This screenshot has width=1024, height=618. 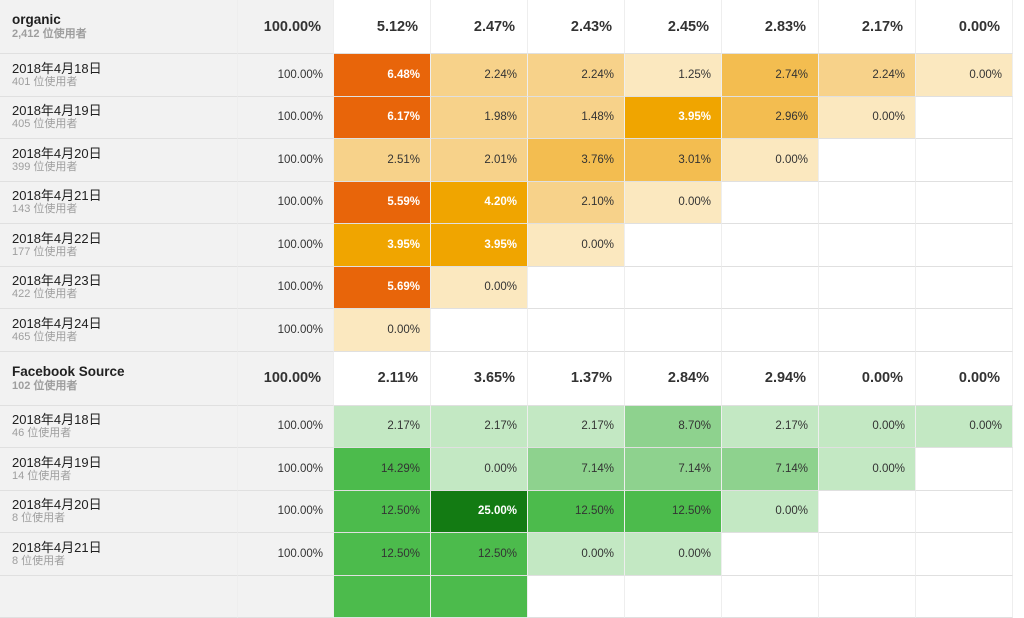 I want to click on retention-cell: 3.76%, so click(x=576, y=160).